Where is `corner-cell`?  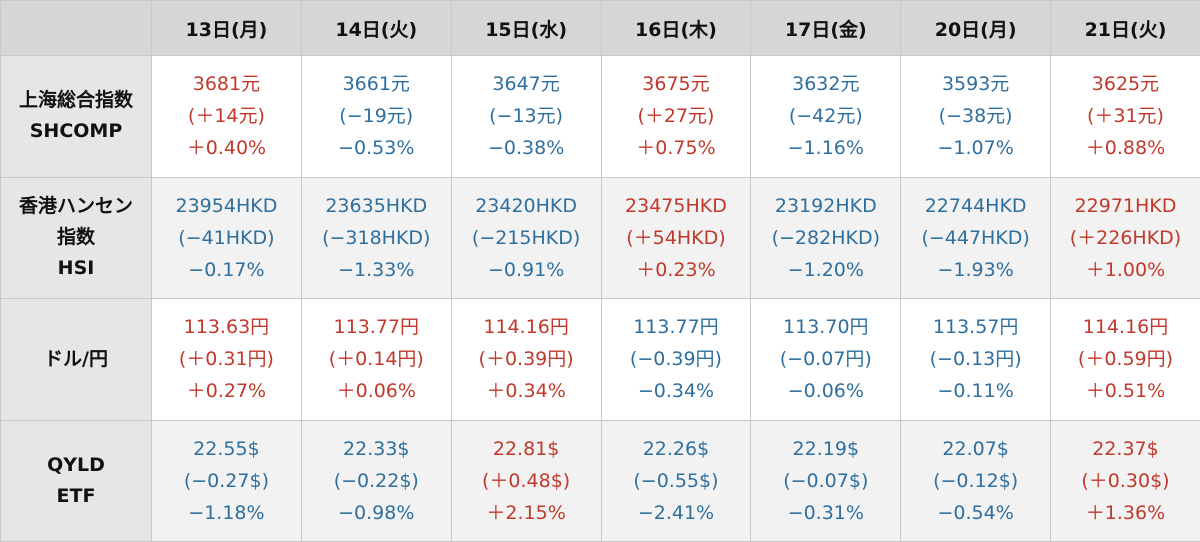
corner-cell is located at coordinates (76, 28).